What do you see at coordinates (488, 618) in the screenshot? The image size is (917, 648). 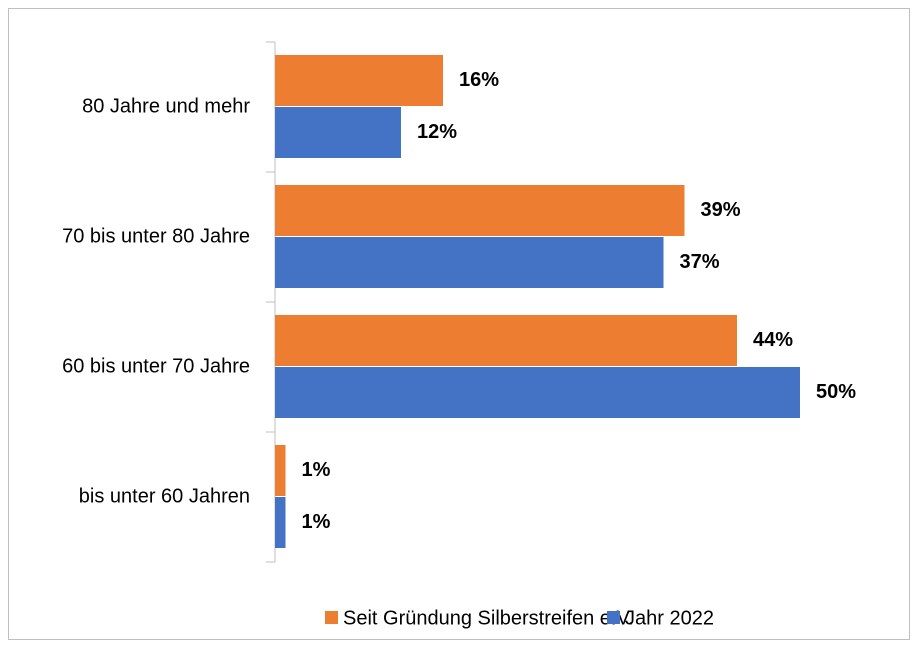 I see `legend-label: Seit Gründung Silberstreifen e.V.` at bounding box center [488, 618].